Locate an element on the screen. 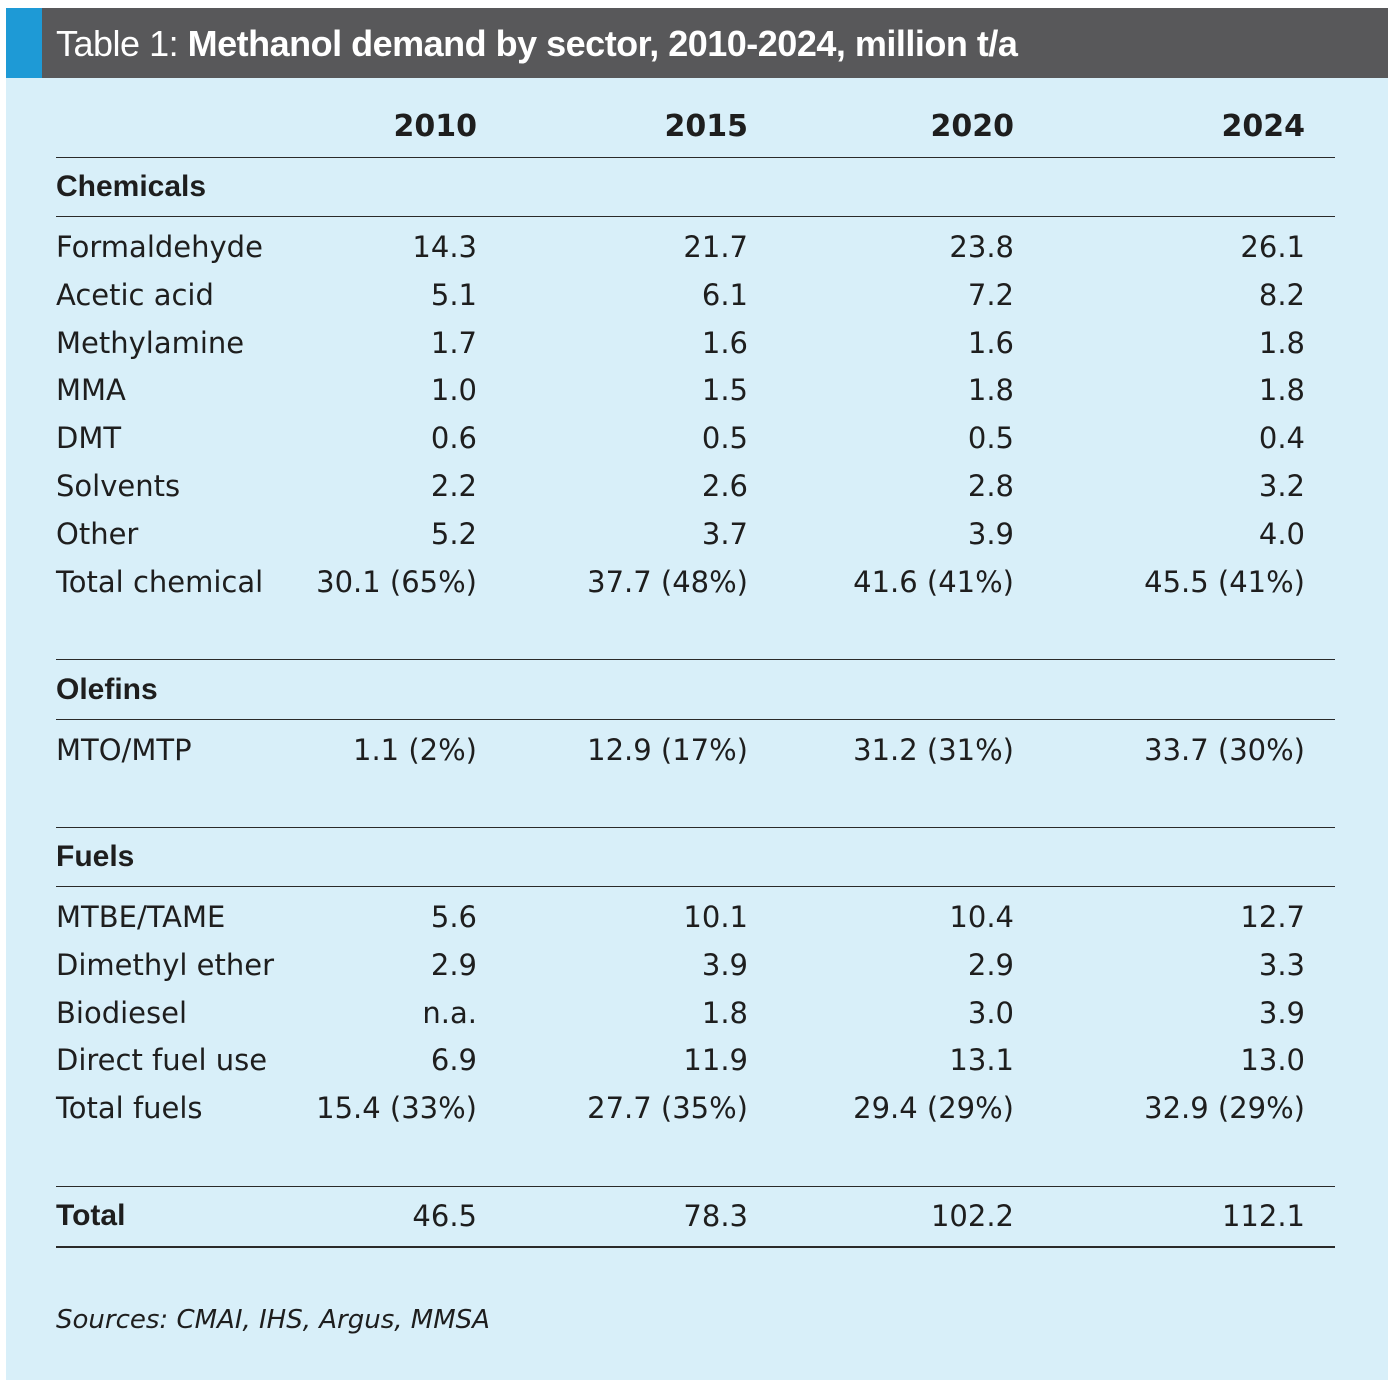 The width and height of the screenshot is (1393, 1389). table-cell-2015: 1.5 is located at coordinates (724, 390).